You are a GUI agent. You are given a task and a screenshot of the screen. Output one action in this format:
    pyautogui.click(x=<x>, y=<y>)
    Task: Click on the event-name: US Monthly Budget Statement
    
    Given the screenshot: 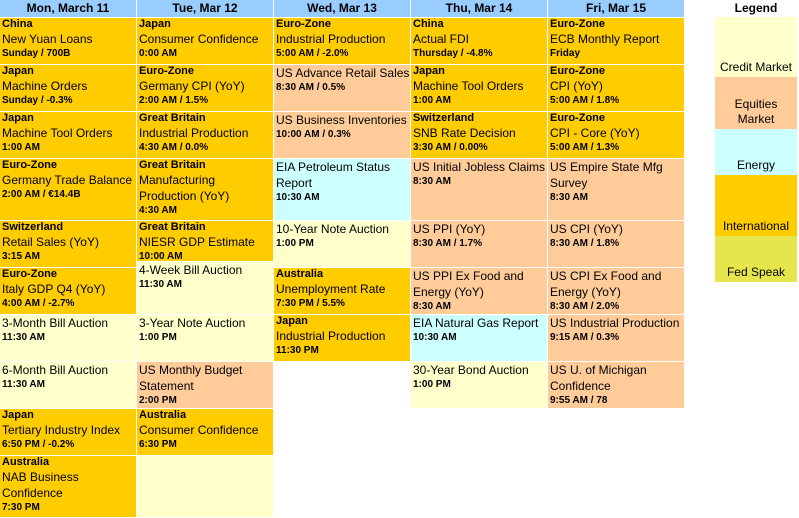 What is the action you would take?
    pyautogui.click(x=191, y=378)
    